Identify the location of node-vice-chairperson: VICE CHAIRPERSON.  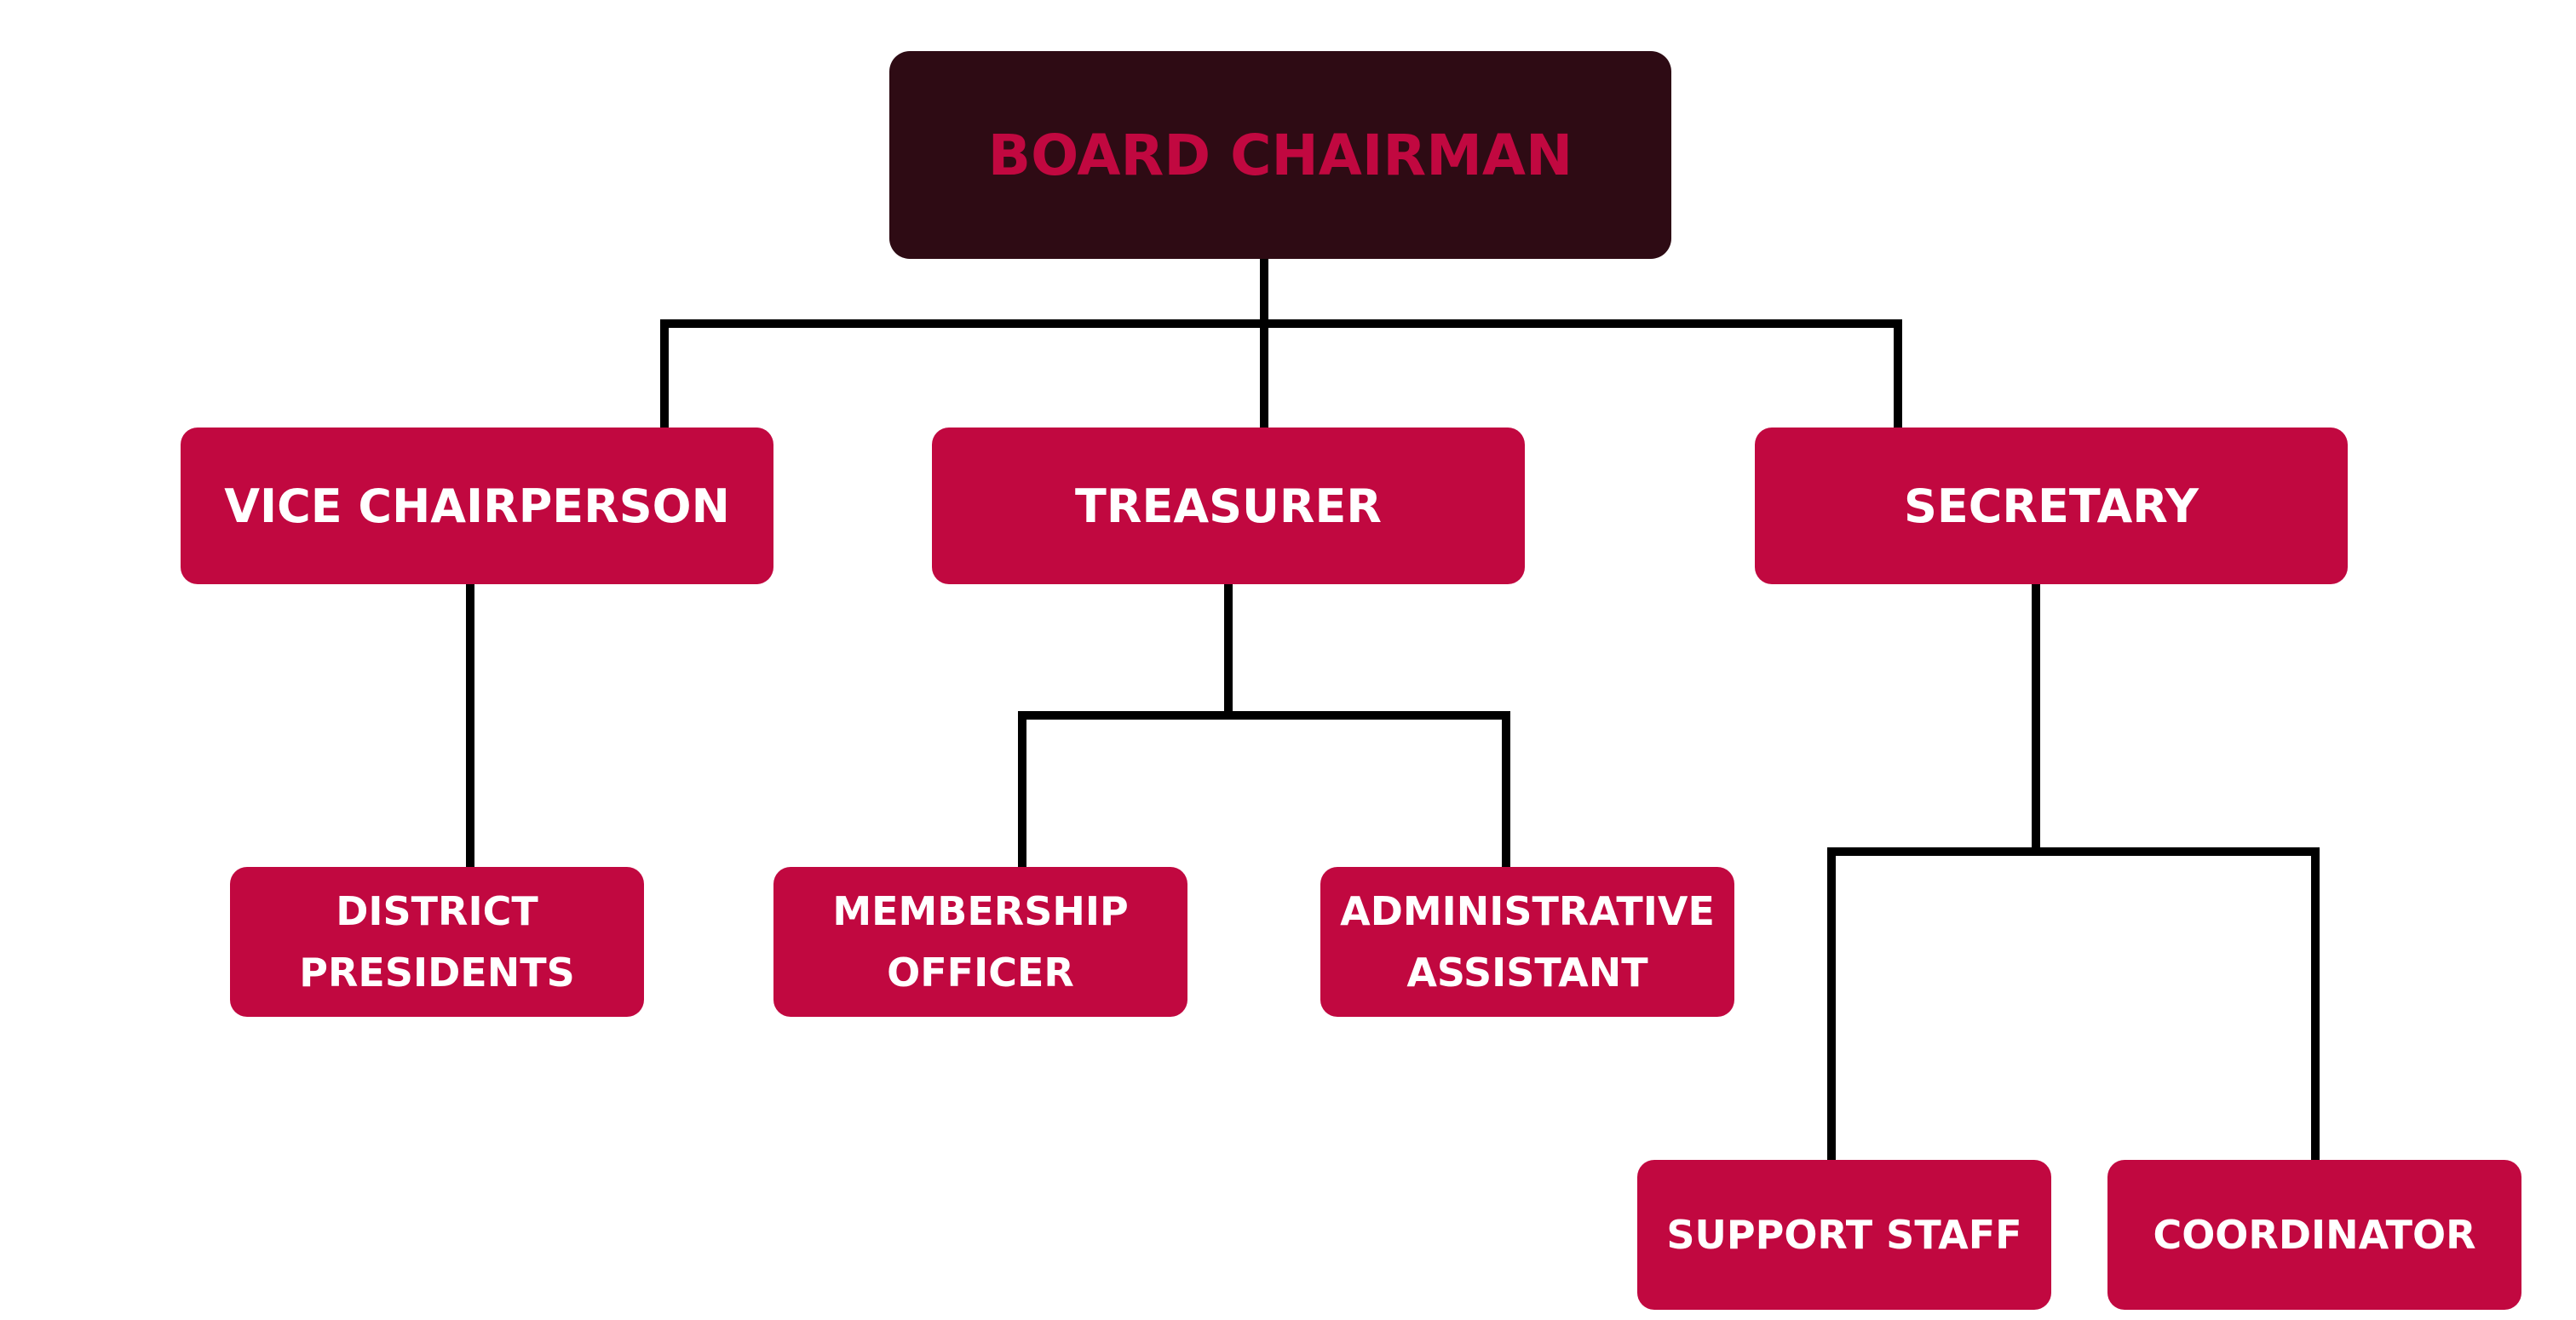
(477, 506).